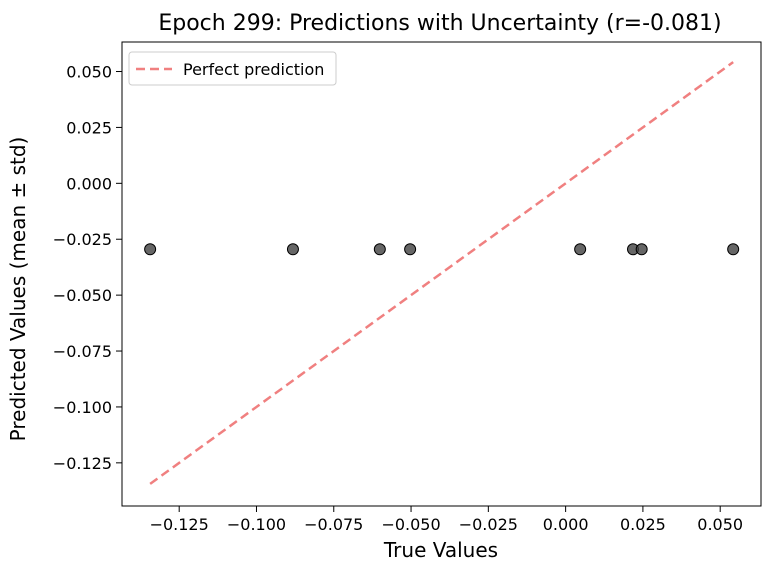 The height and width of the screenshot is (572, 772). Describe the element at coordinates (720, 524) in the screenshot. I see `x-tick-label: 0.050` at that location.